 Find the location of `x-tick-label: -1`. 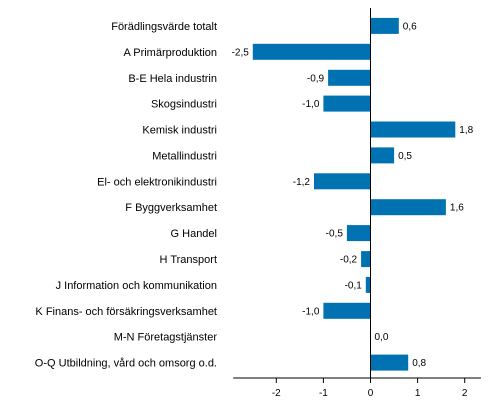

x-tick-label: -1 is located at coordinates (323, 393).